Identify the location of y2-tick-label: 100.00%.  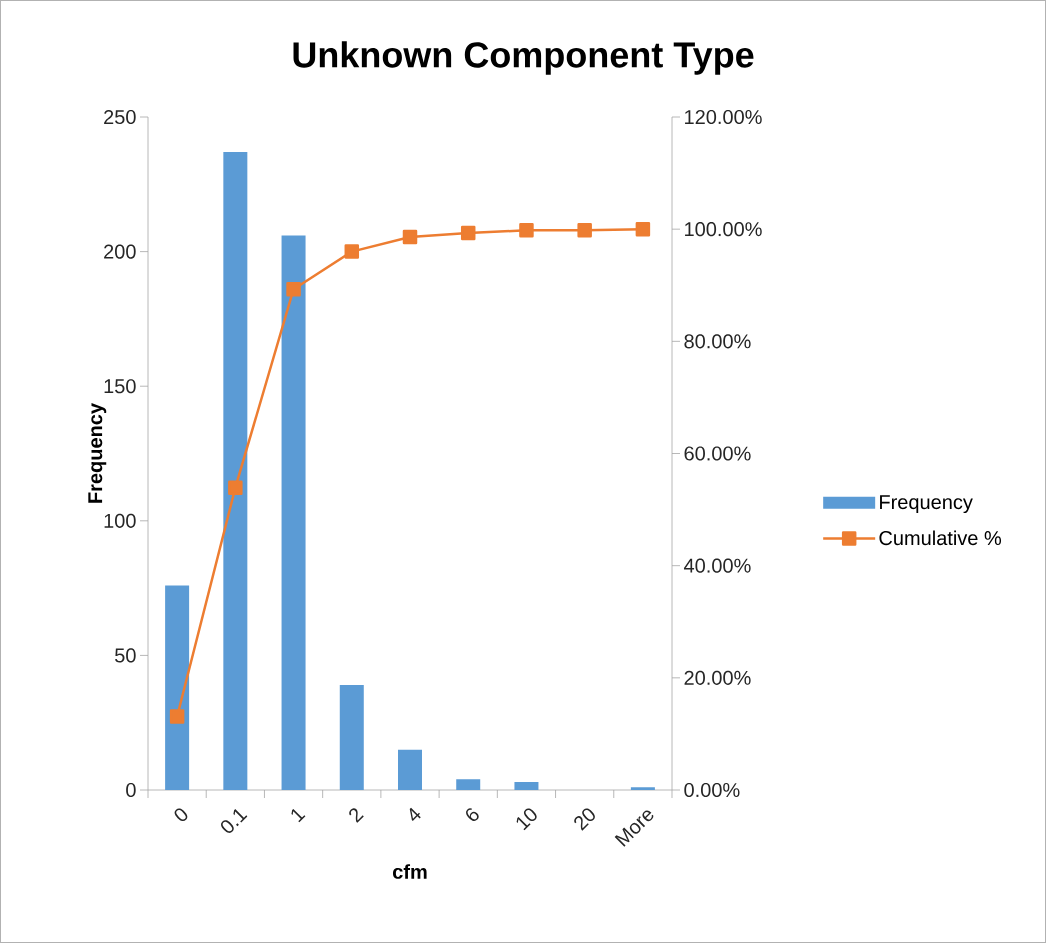
(723, 229).